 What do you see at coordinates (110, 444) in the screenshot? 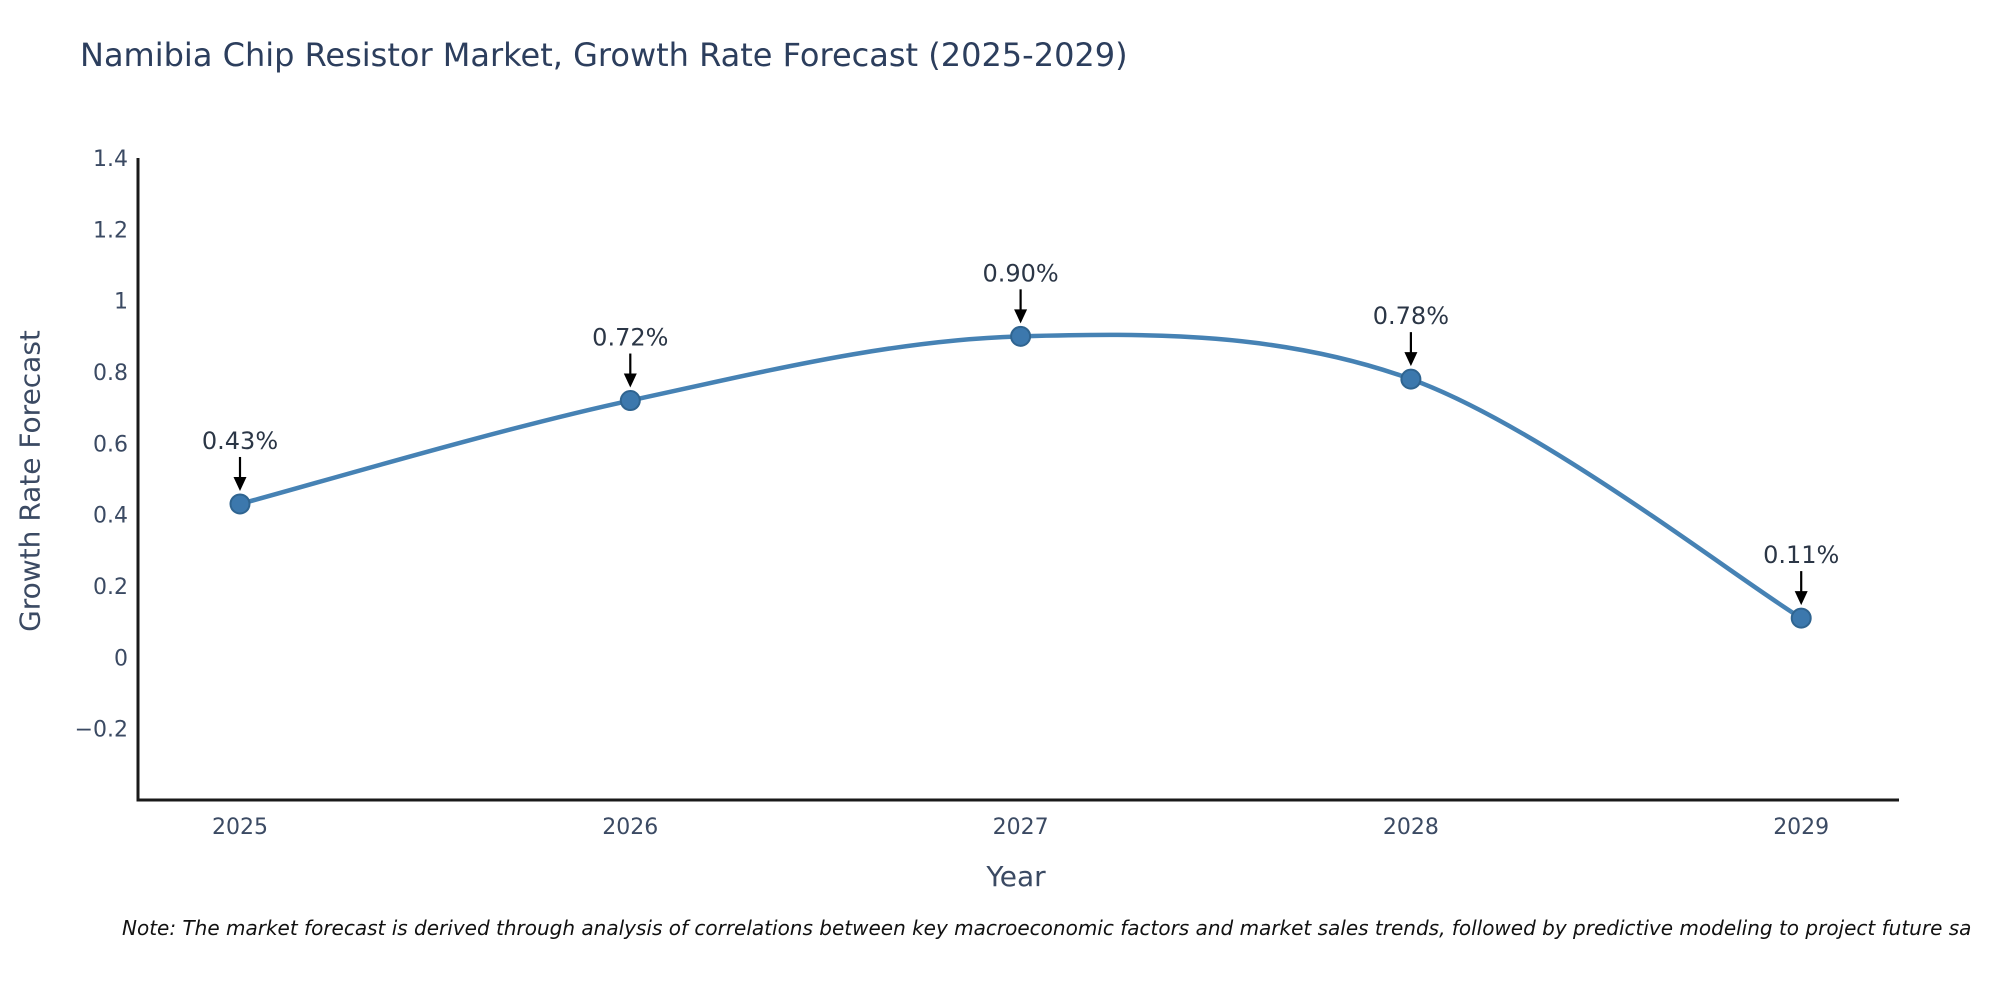
I see `y-tick-label: 0.6` at bounding box center [110, 444].